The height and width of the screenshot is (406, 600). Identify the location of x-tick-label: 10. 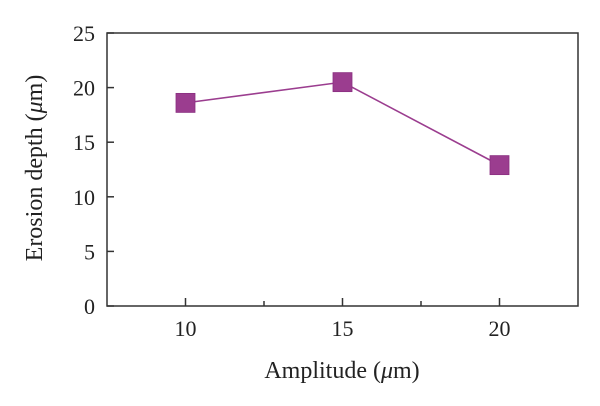
(186, 328).